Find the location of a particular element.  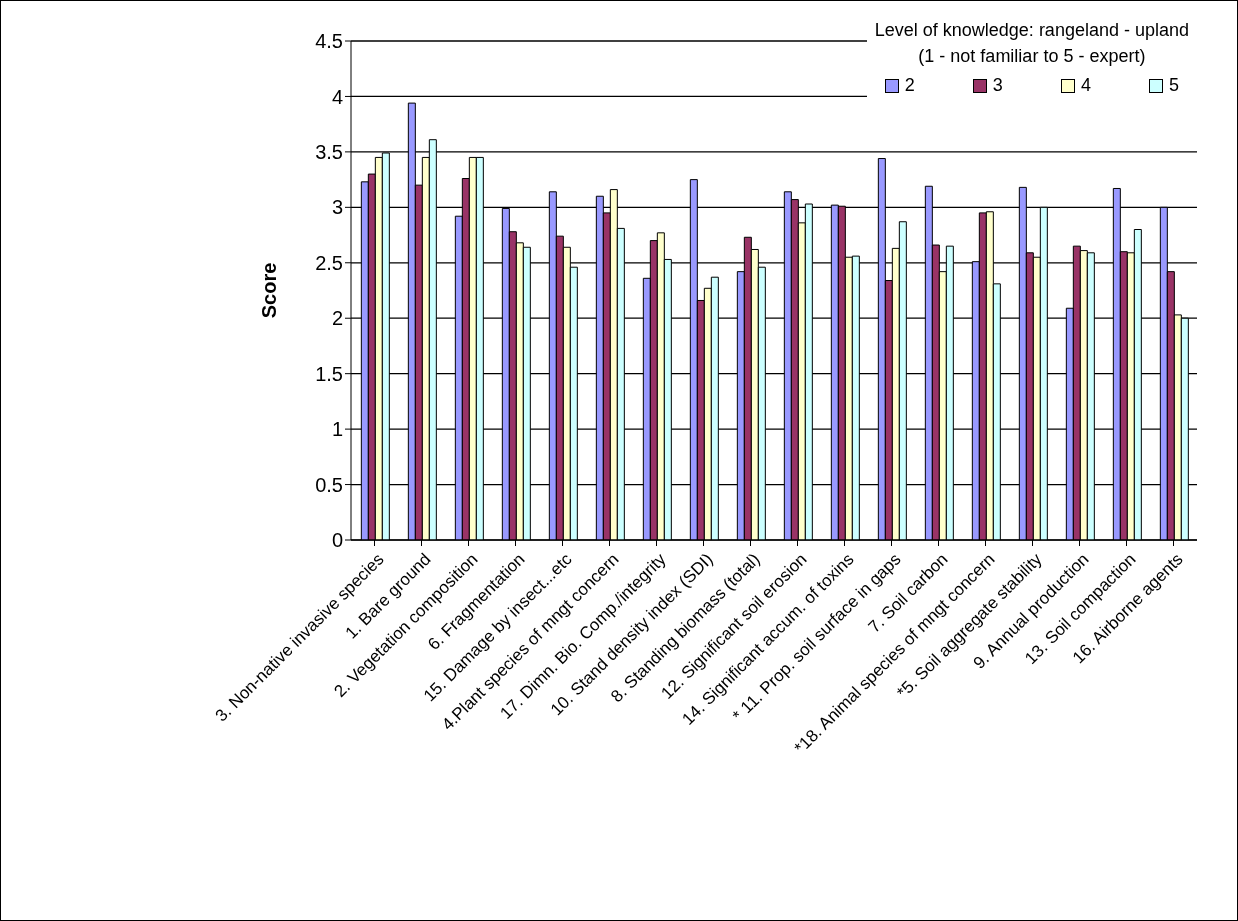

y-tick-label: 2.5 is located at coordinates (329, 262).